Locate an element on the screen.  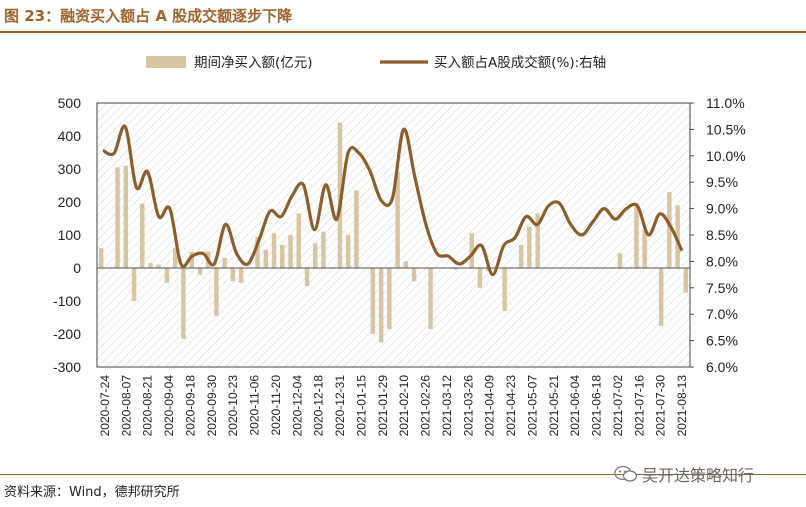
left-axis-tick-label: 100 is located at coordinates (70, 235).